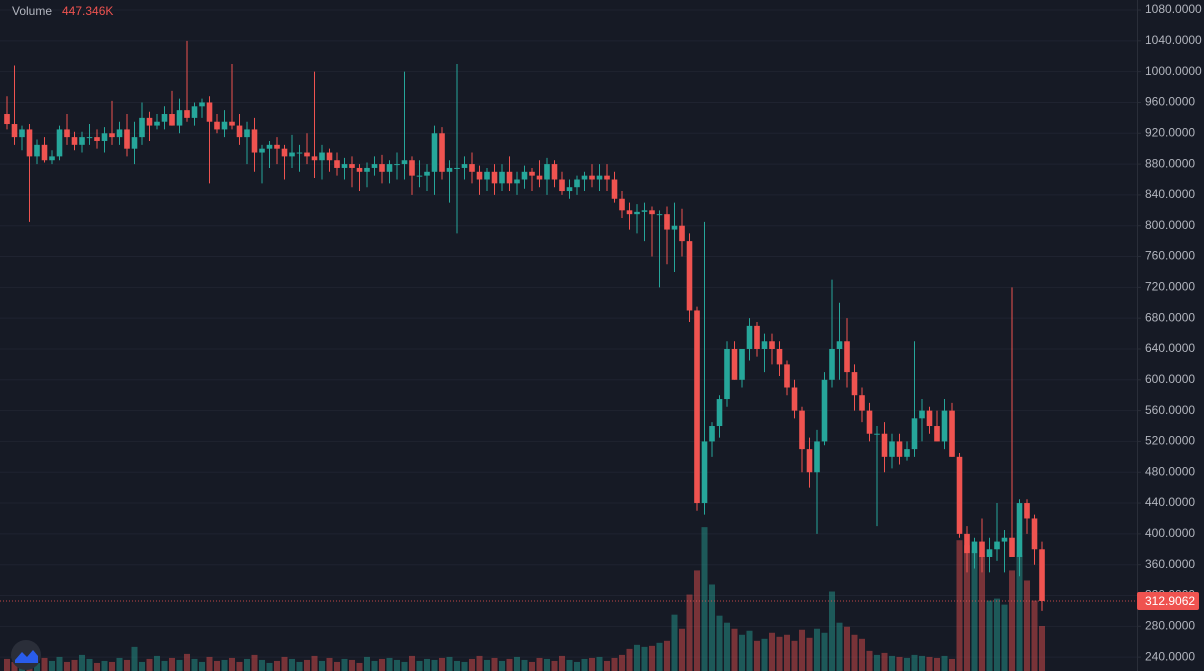  Describe the element at coordinates (1170, 533) in the screenshot. I see `y-tick-label: 400.0000` at that location.